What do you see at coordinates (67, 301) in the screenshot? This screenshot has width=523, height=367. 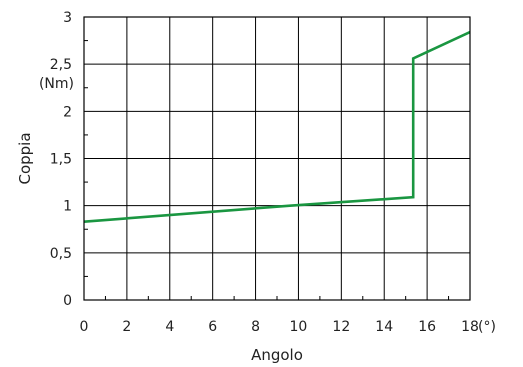 I see `y-tick-label: 0` at bounding box center [67, 301].